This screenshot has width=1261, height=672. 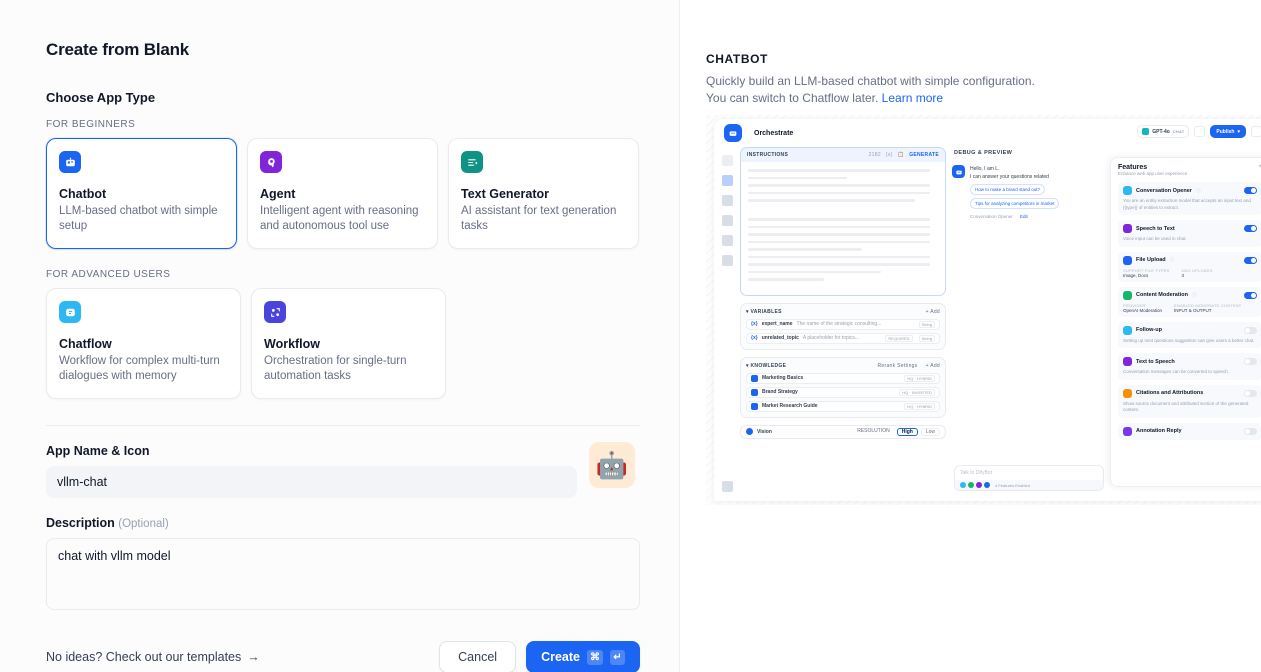 What do you see at coordinates (1038, 216) in the screenshot?
I see `conversation-opener-note: Conversation Opener Edit` at bounding box center [1038, 216].